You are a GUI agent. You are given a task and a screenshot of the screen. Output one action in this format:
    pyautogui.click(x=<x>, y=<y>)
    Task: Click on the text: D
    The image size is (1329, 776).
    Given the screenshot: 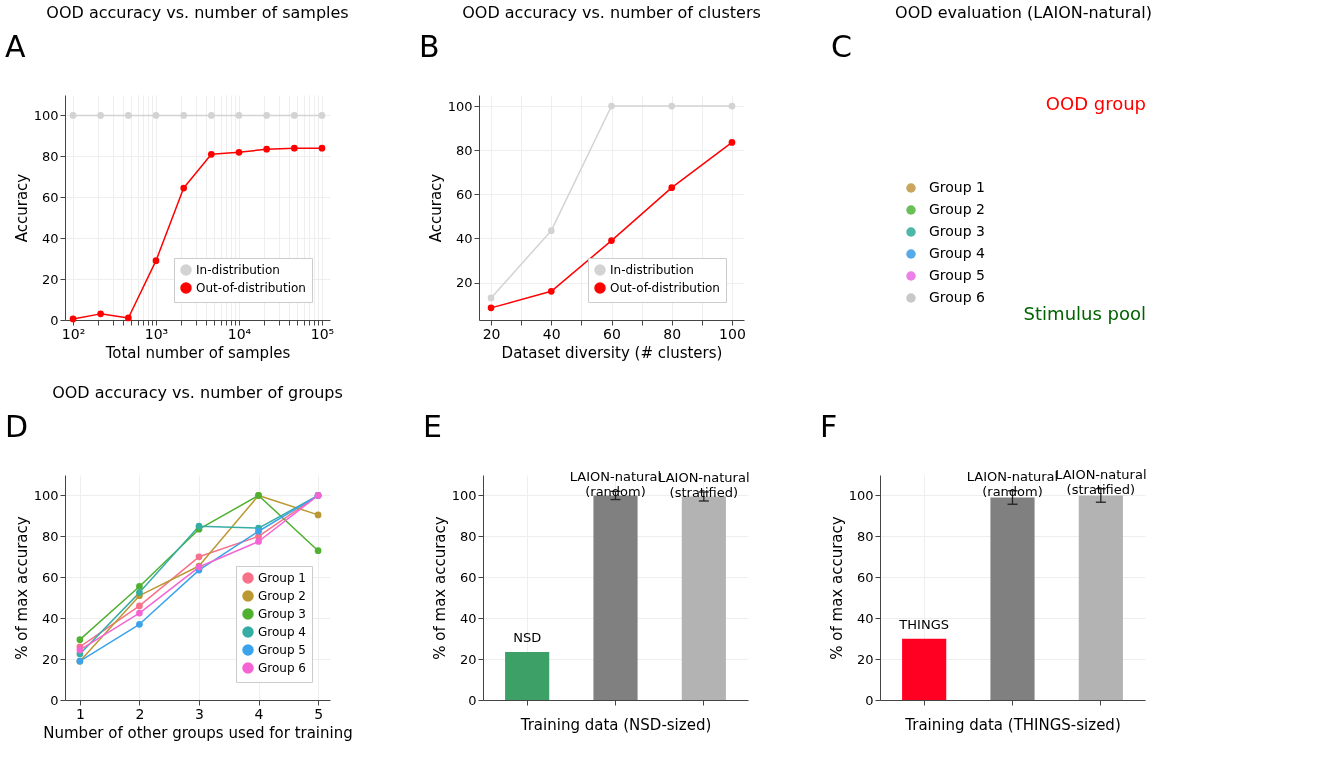 What is the action you would take?
    pyautogui.click(x=17, y=426)
    